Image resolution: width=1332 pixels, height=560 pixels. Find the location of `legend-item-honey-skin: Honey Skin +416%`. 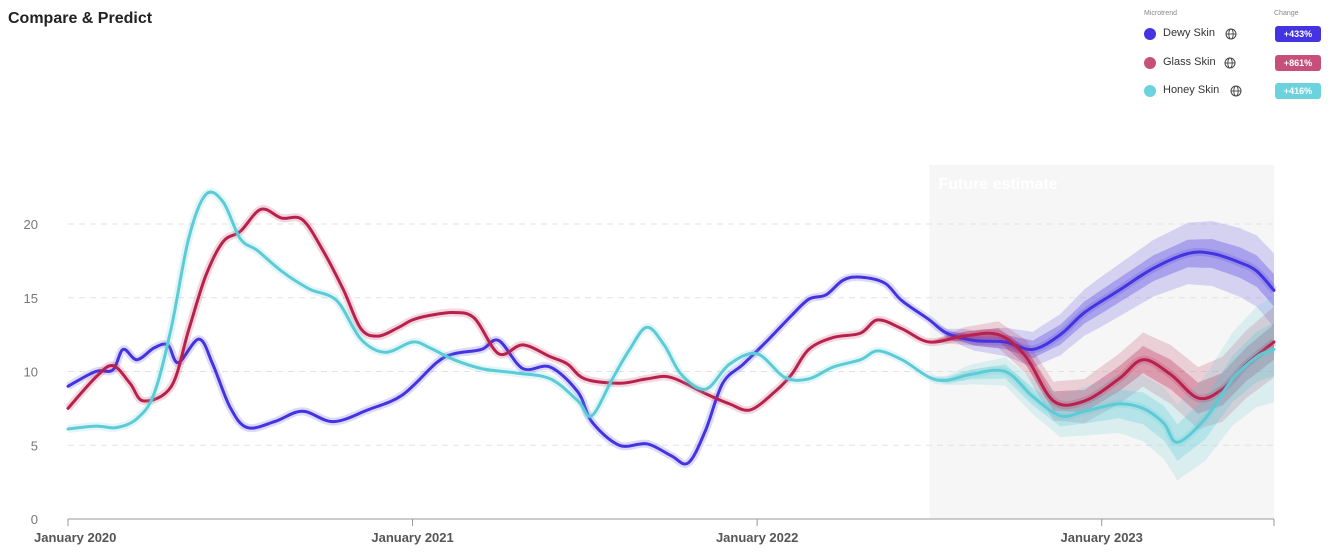

legend-item-honey-skin: Honey Skin +416% is located at coordinates (1231, 91).